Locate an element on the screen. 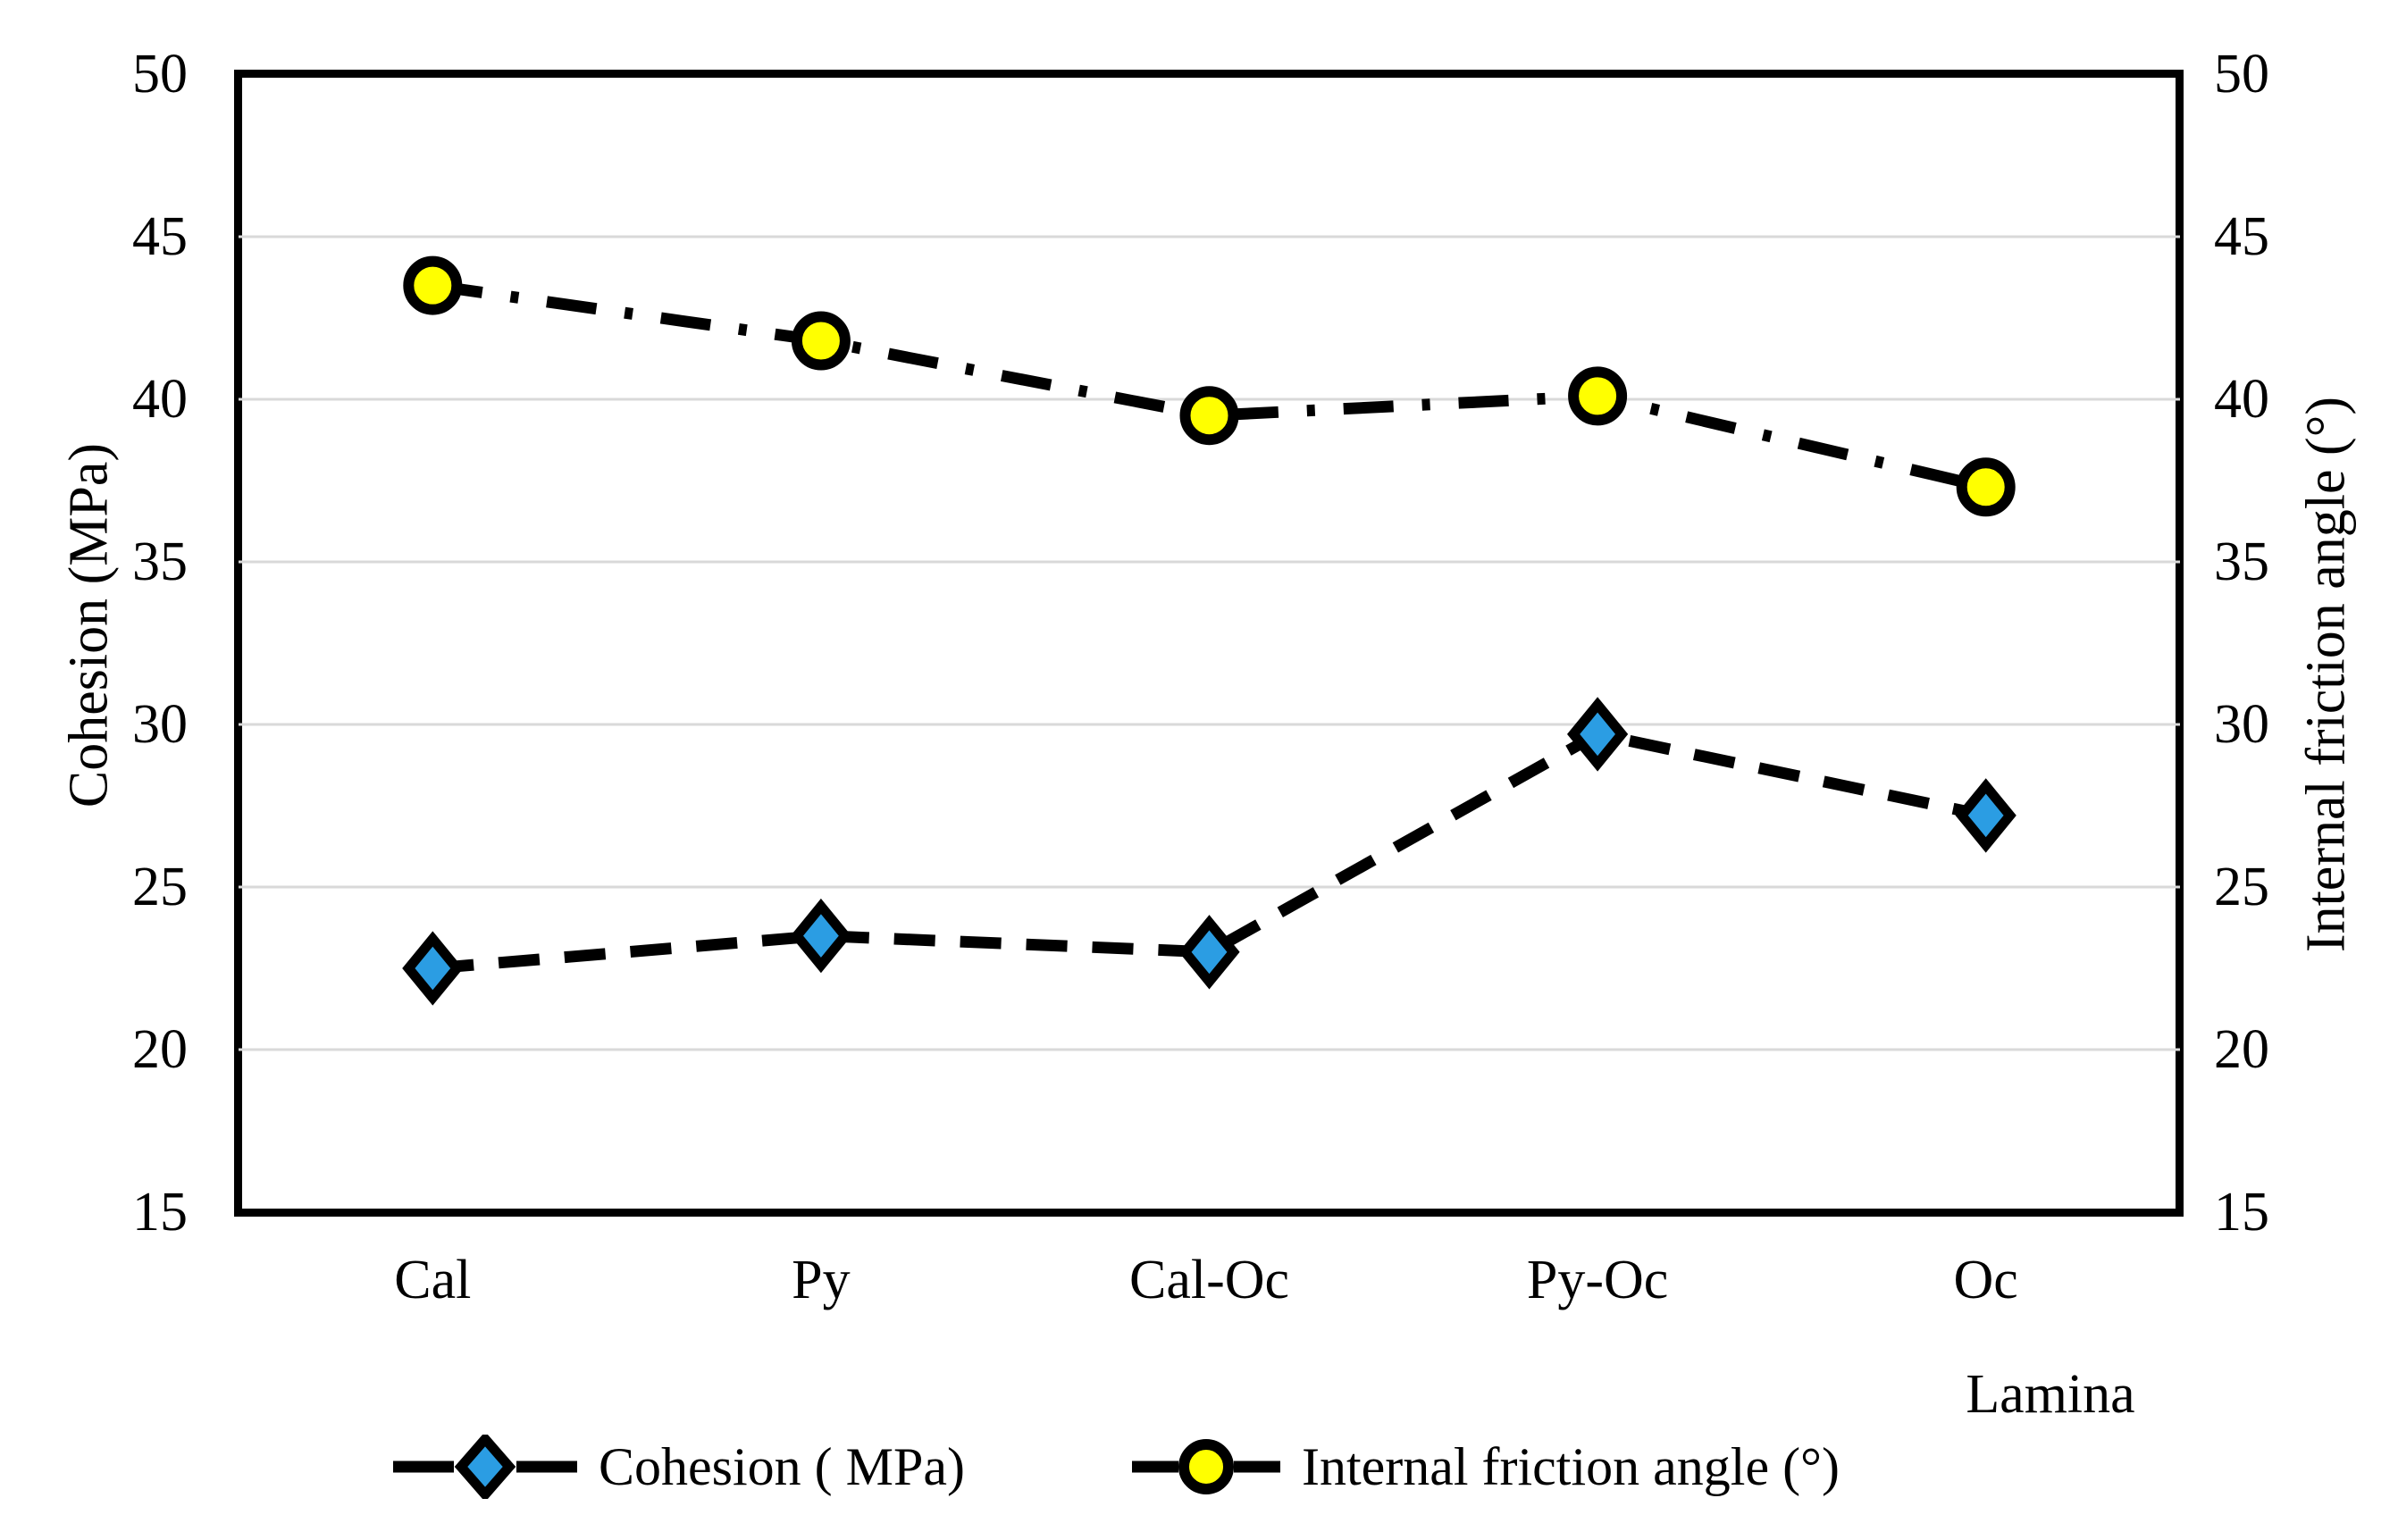 This screenshot has width=2398, height=1540. friction-line is located at coordinates (1210, 386).